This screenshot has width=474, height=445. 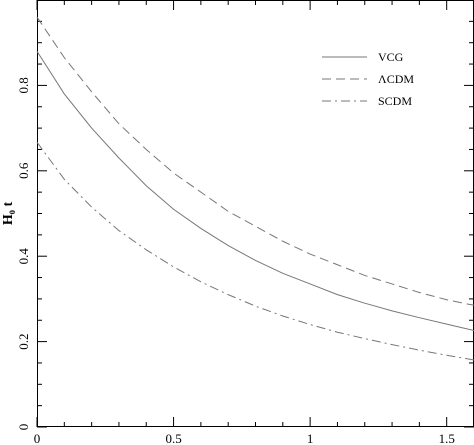 What do you see at coordinates (173, 438) in the screenshot?
I see `x-tick-label: 0.5` at bounding box center [173, 438].